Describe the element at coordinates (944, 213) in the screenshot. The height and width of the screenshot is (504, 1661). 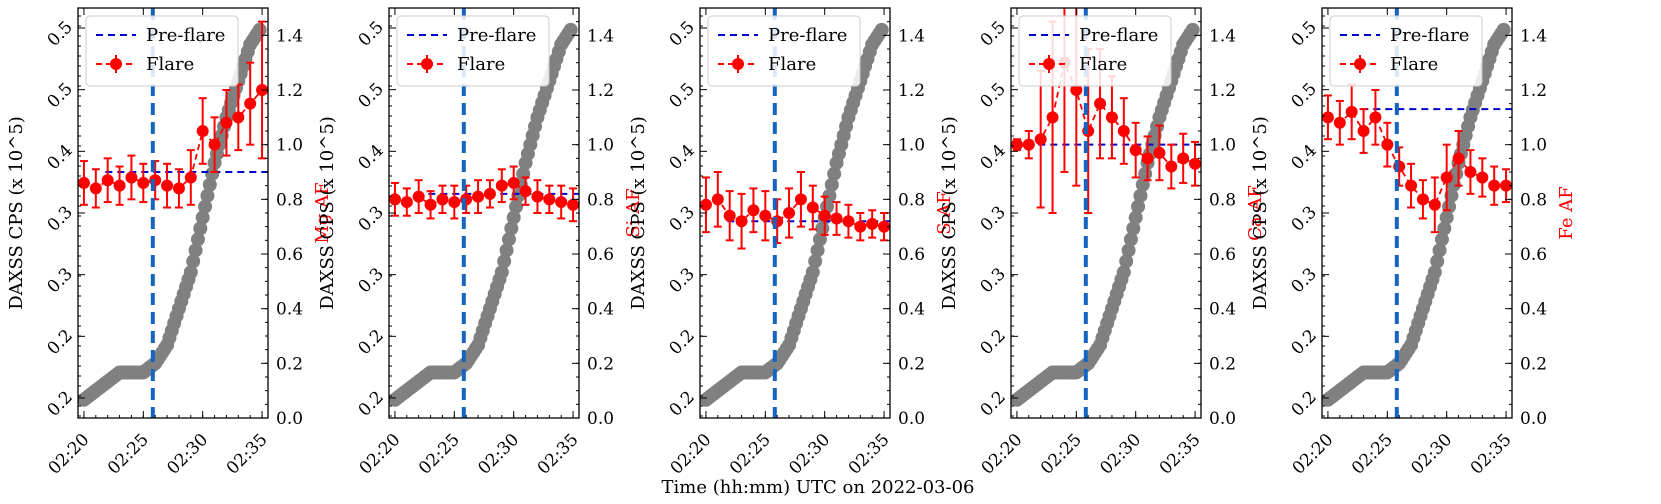
I see `right-y-label: S AF` at that location.